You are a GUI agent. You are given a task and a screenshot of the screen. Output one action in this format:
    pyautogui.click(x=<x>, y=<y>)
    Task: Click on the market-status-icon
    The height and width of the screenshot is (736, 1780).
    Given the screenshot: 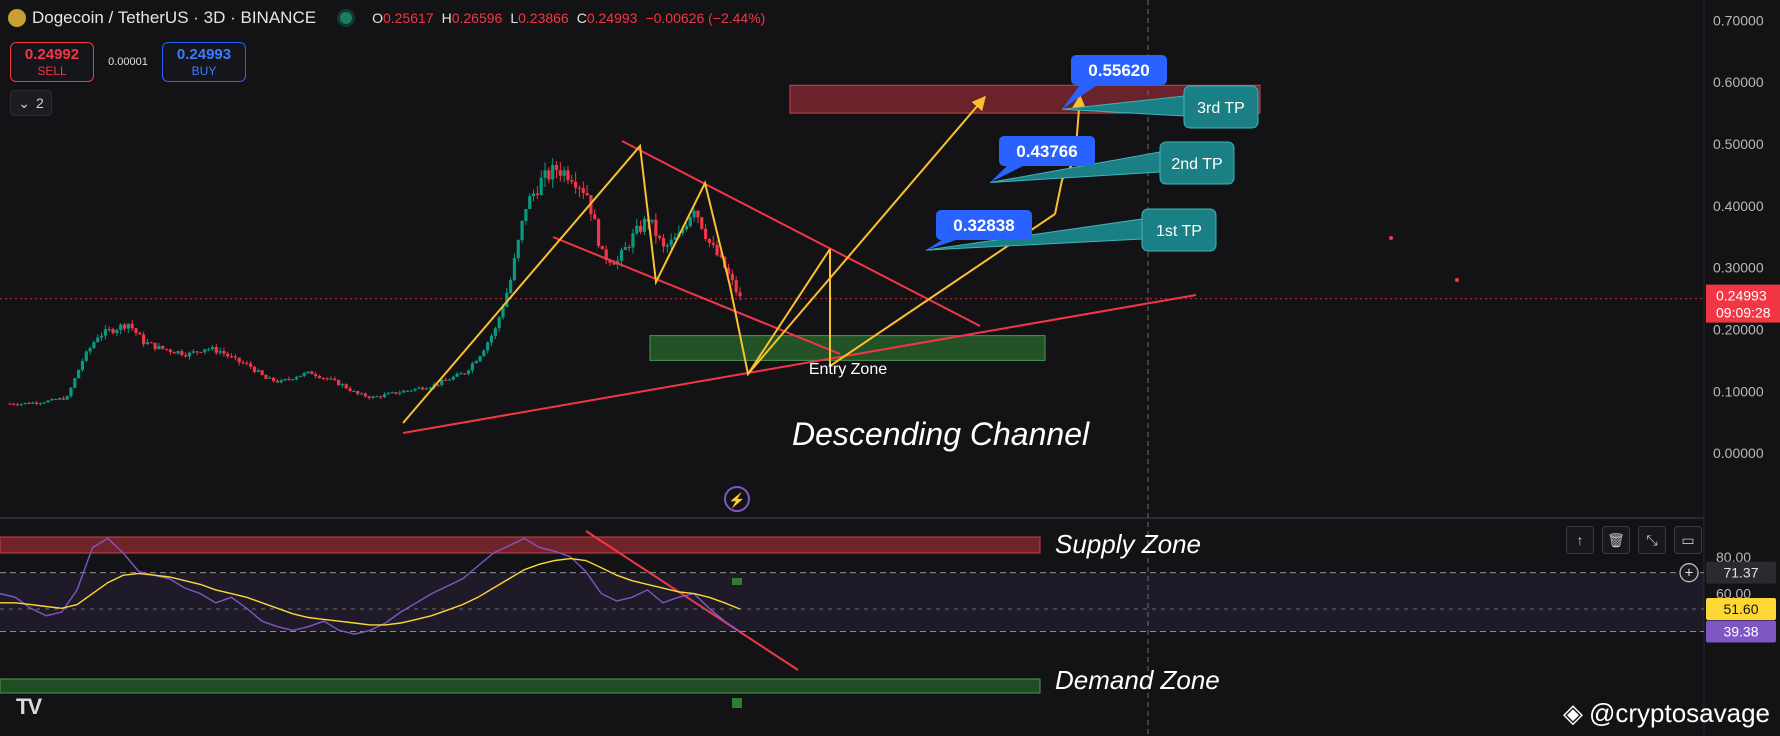 What is the action you would take?
    pyautogui.click(x=346, y=18)
    